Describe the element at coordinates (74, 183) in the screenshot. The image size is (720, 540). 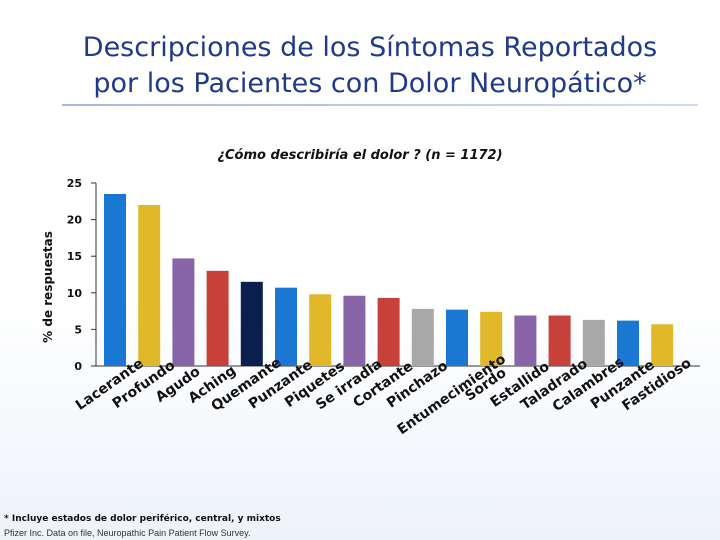
I see `y-tick-label: 25` at that location.